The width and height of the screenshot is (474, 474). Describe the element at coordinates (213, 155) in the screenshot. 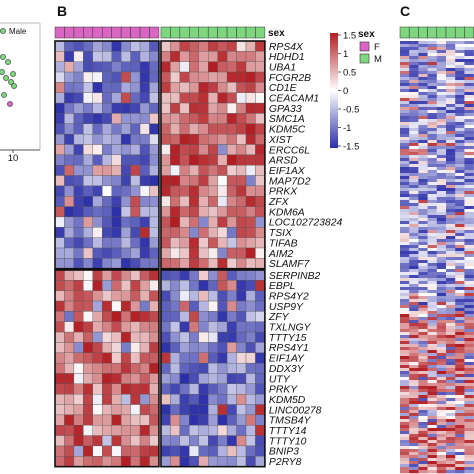

I see `block1-male-border` at that location.